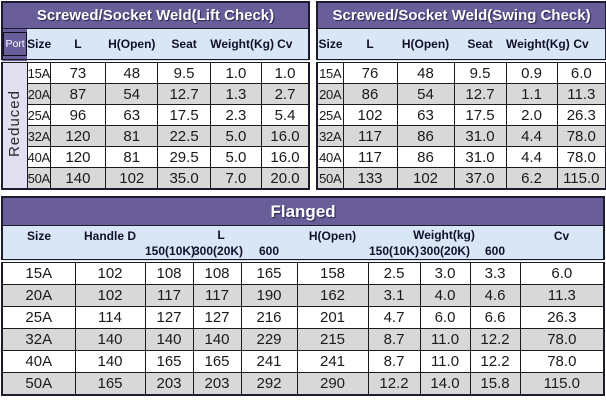 This screenshot has width=606, height=405. What do you see at coordinates (480, 178) in the screenshot?
I see `value-cell: 37.0` at bounding box center [480, 178].